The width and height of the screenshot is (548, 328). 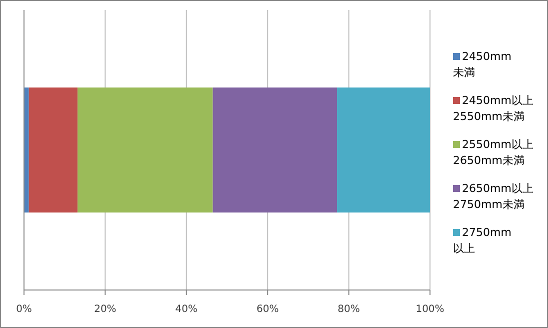 I want to click on legend-label: 2450mm以上 2550mm未満, so click(x=493, y=108).